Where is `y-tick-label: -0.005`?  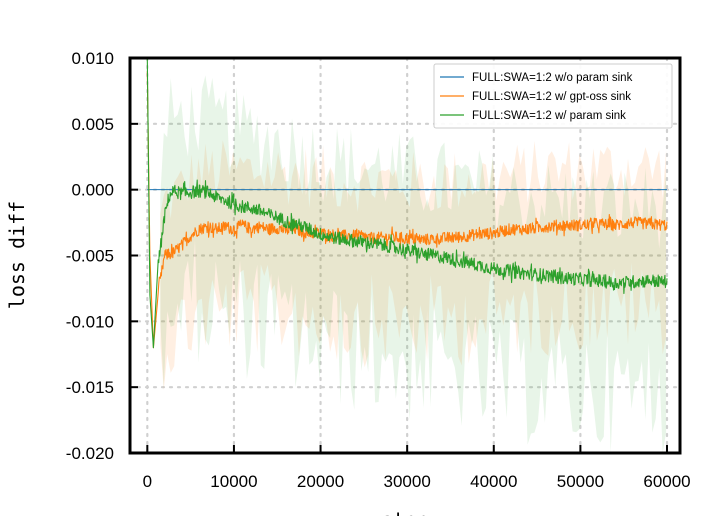
y-tick-label: -0.005 is located at coordinates (90, 256).